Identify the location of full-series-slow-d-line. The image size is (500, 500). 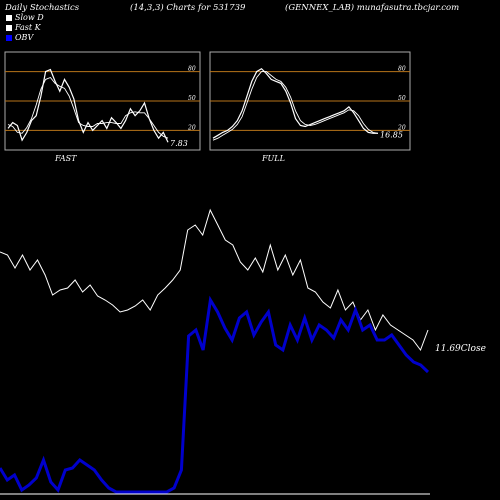
(295, 106).